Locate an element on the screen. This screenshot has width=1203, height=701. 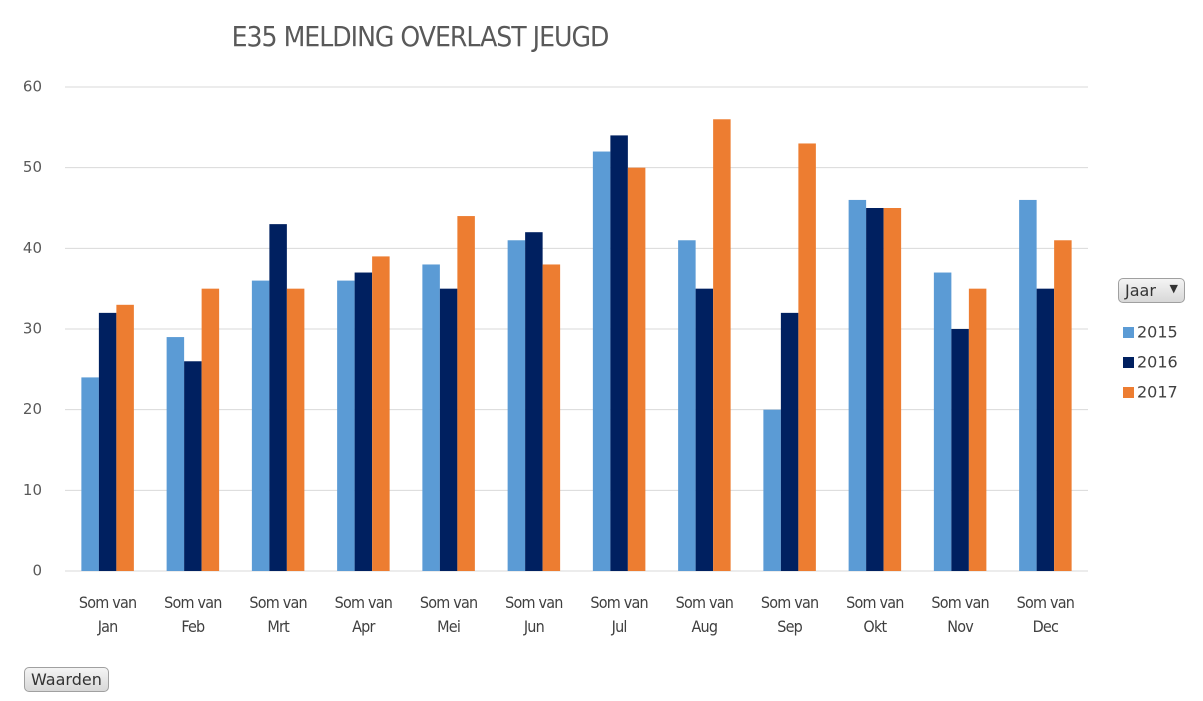
legend-label: 2015 is located at coordinates (1157, 332).